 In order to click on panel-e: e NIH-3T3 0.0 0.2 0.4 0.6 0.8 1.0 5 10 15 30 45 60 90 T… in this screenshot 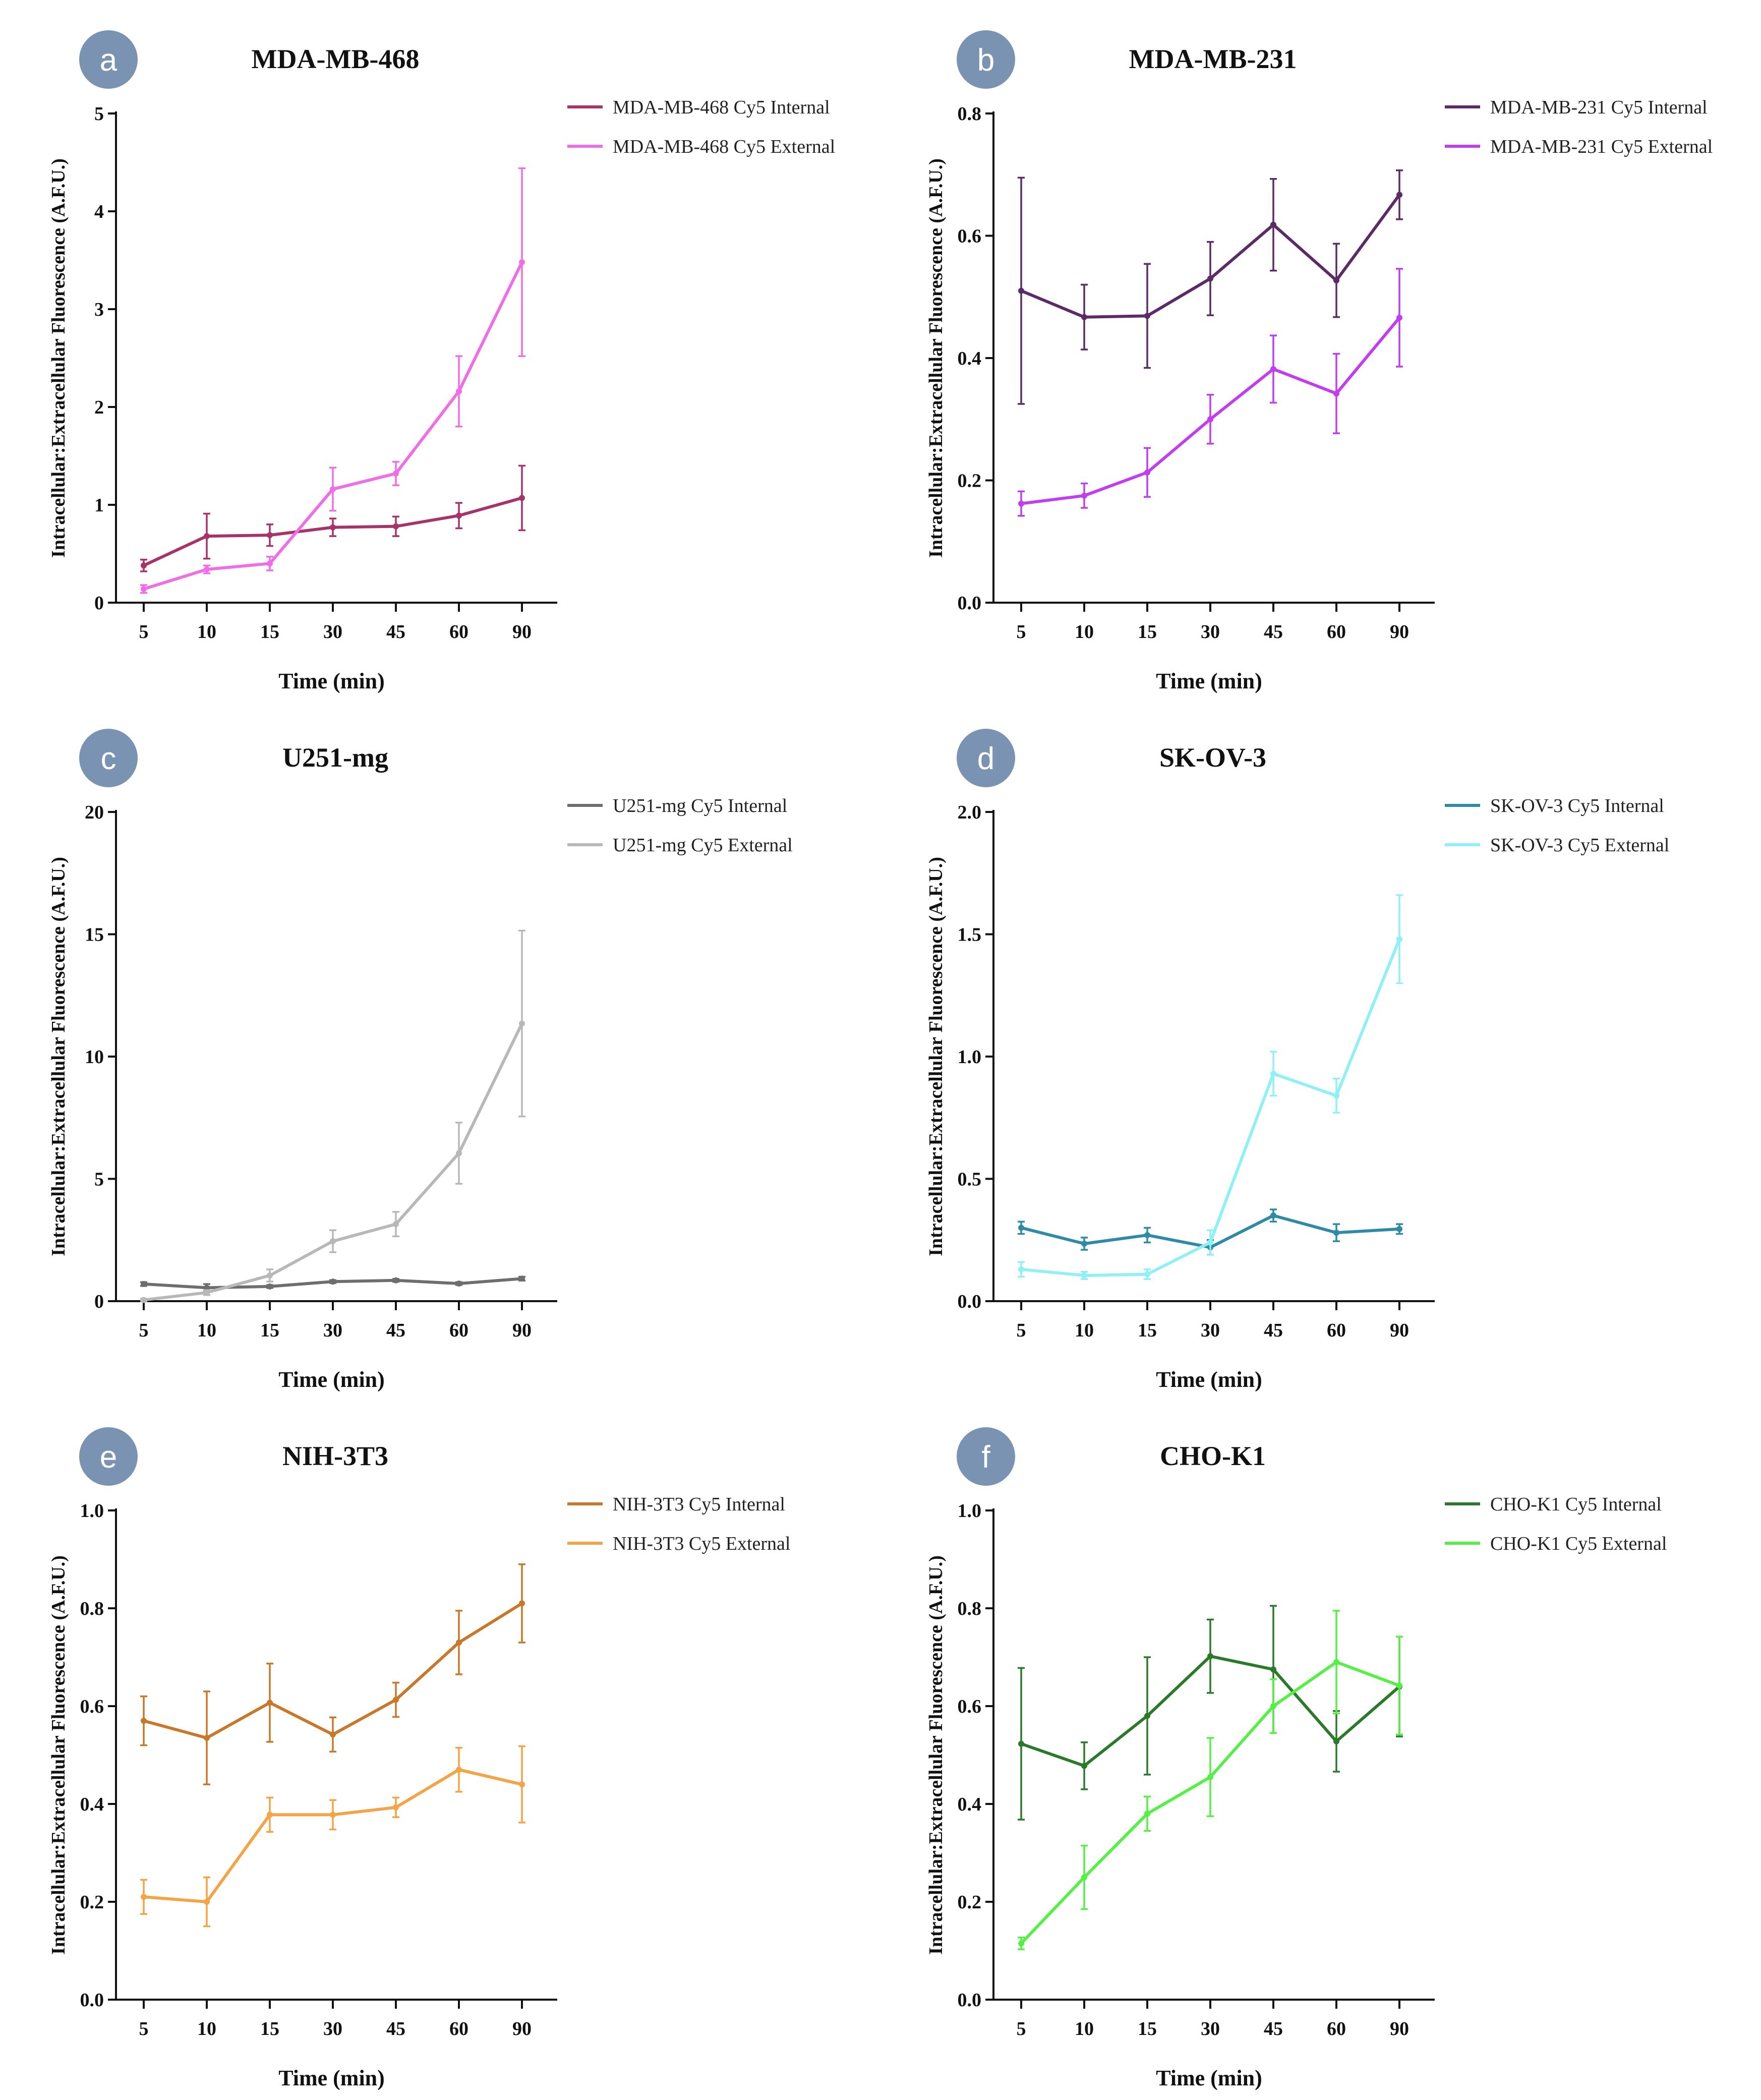, I will do `click(419, 1758)`.